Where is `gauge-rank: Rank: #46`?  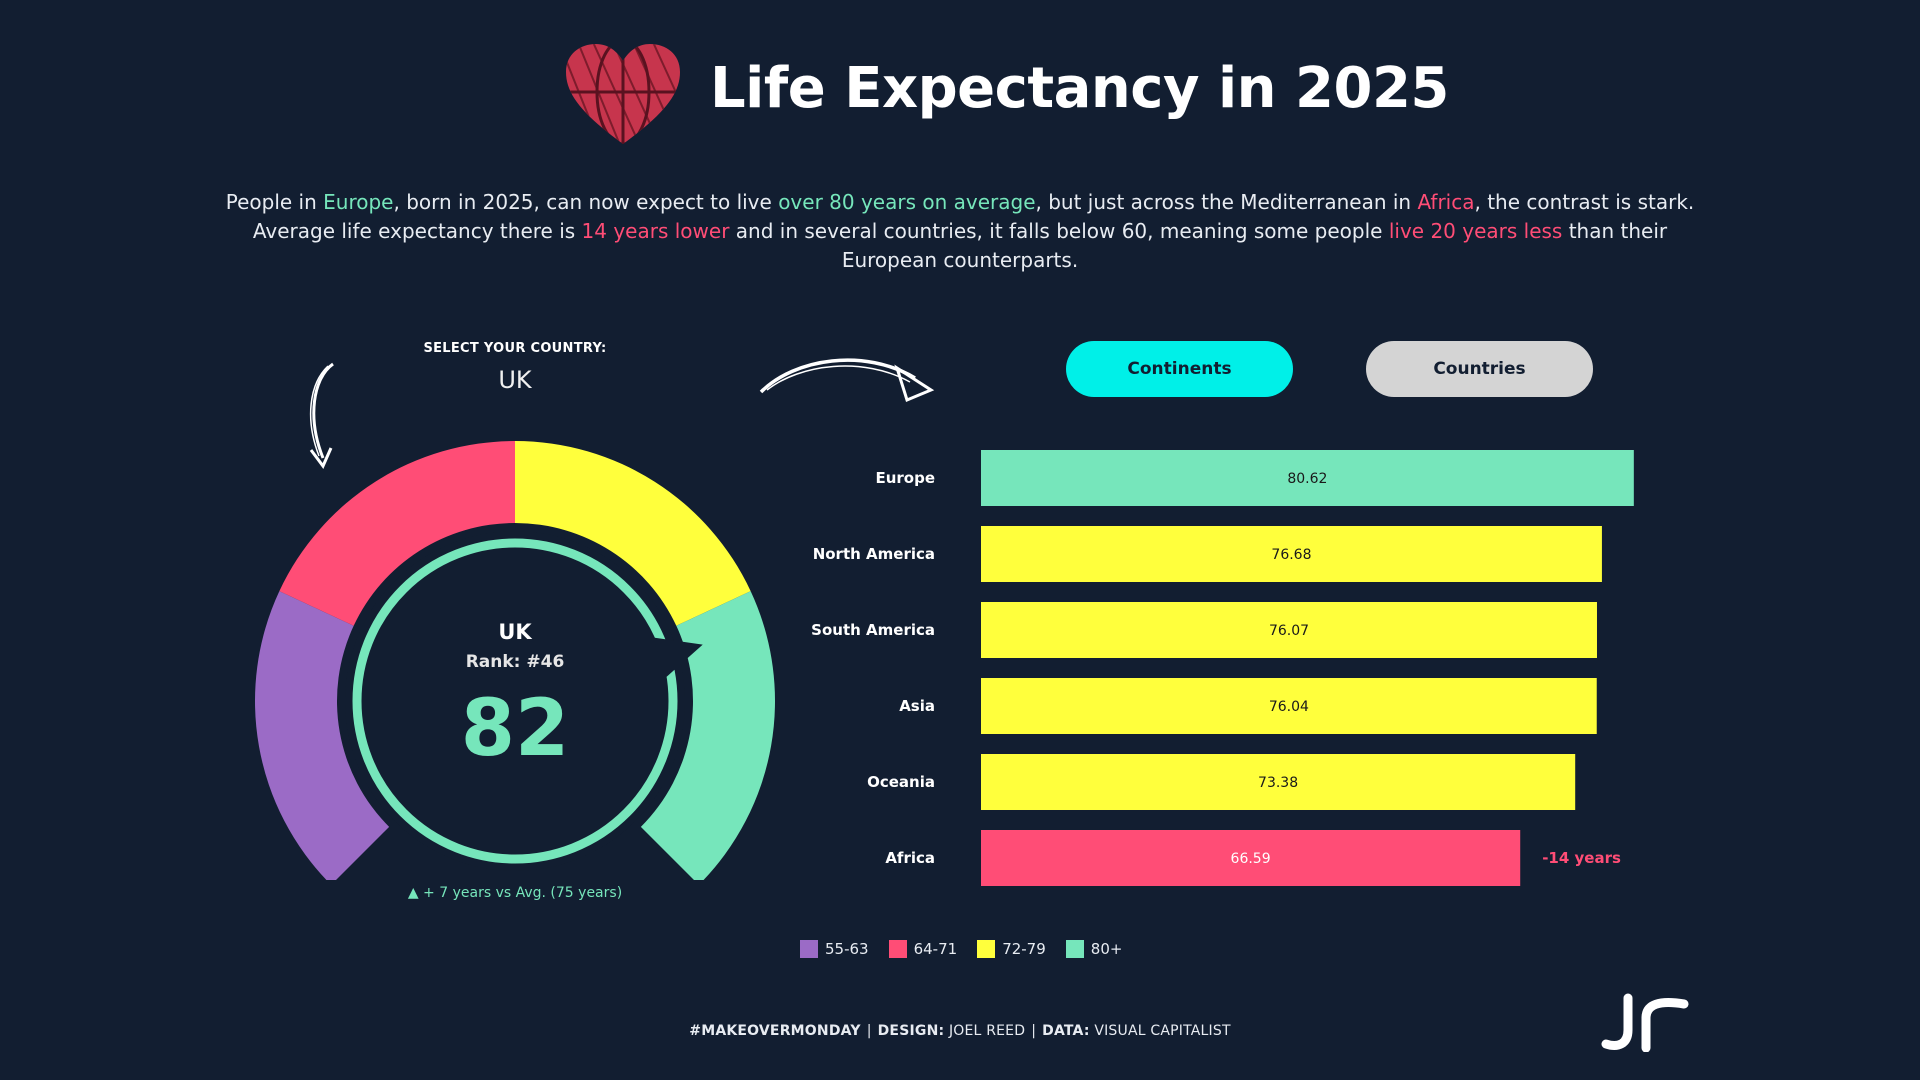
gauge-rank: Rank: #46 is located at coordinates (515, 662).